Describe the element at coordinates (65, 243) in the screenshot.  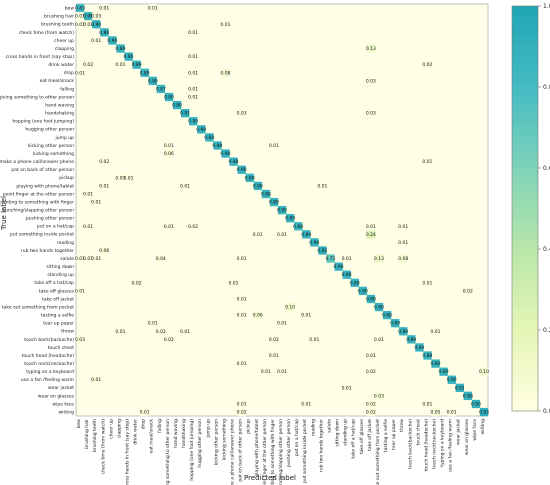
I see `y-tick-label: reading` at that location.